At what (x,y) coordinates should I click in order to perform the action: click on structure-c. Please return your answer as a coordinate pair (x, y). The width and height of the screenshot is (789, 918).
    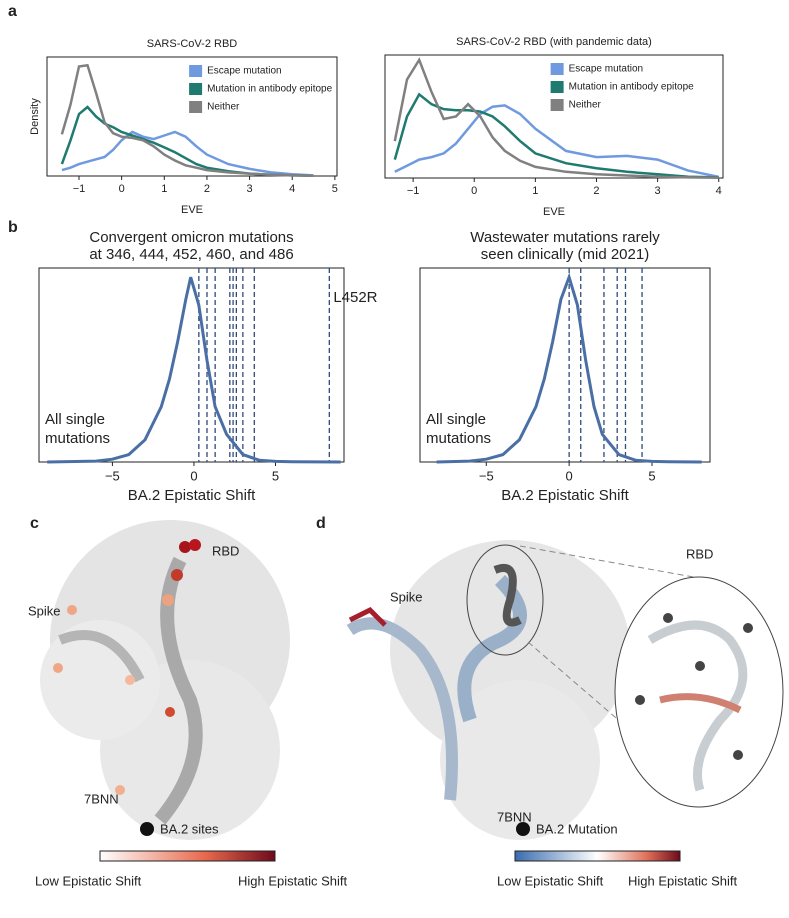
    Looking at the image, I should click on (165, 680).